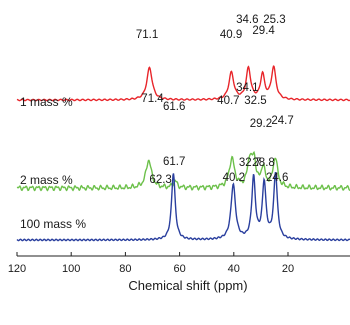 The height and width of the screenshot is (325, 350). What do you see at coordinates (151, 263) in the screenshot?
I see `x-axis-ticks: 120 100 80 60 40 20` at bounding box center [151, 263].